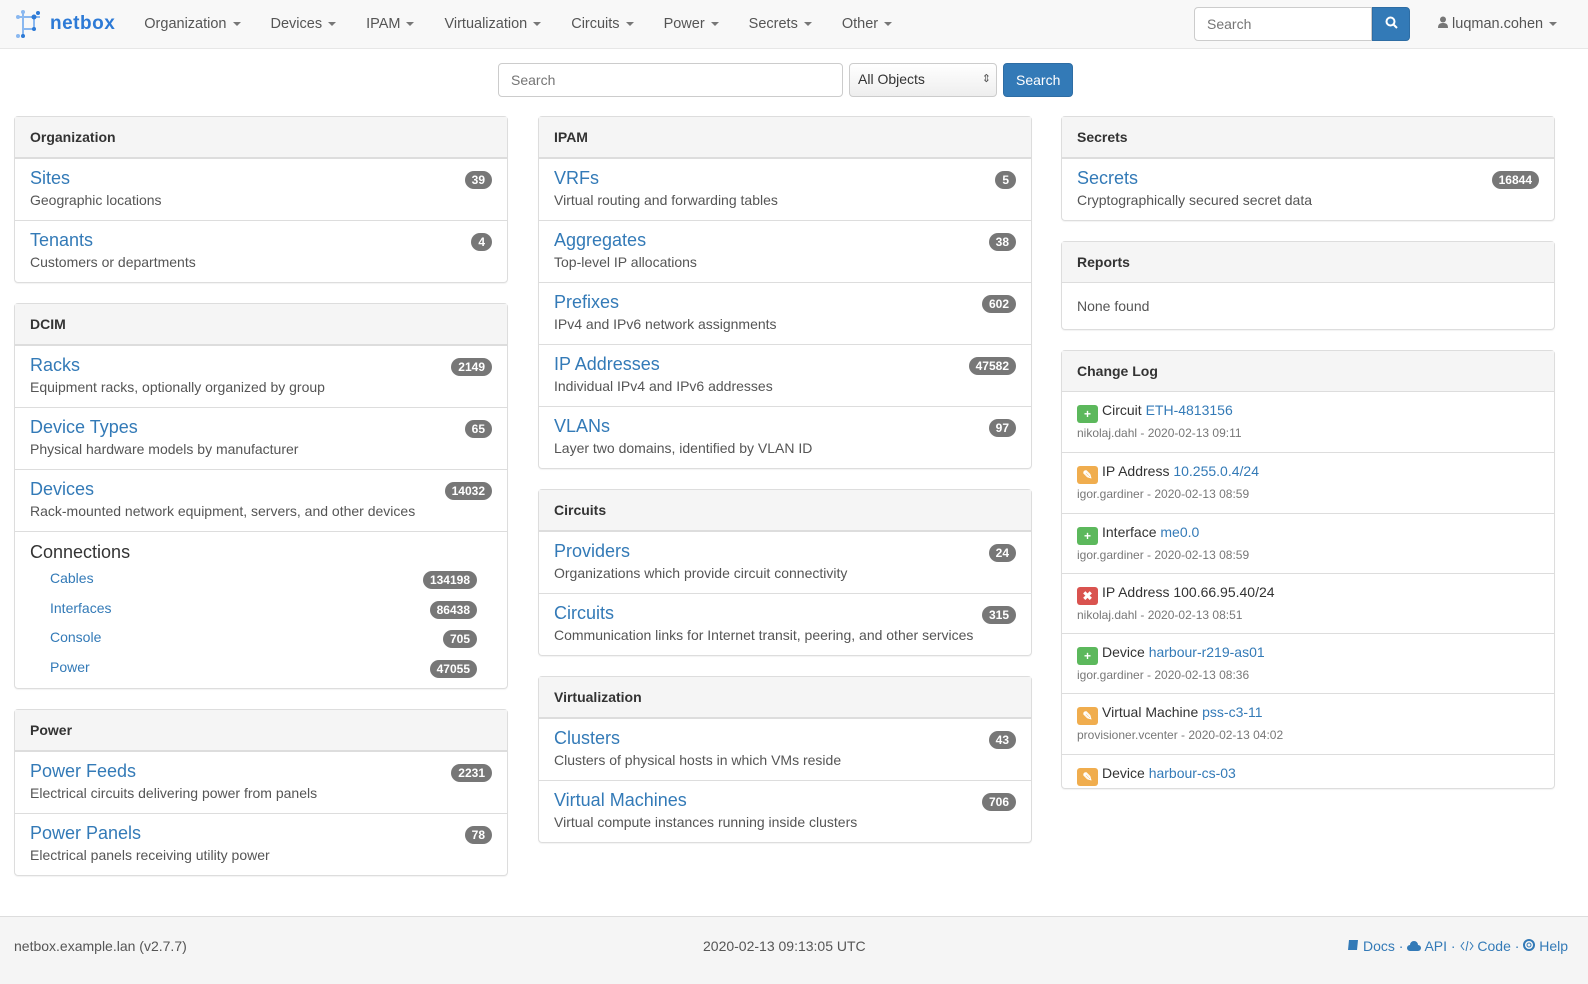  What do you see at coordinates (592, 551) in the screenshot?
I see `providers-link: Providers` at bounding box center [592, 551].